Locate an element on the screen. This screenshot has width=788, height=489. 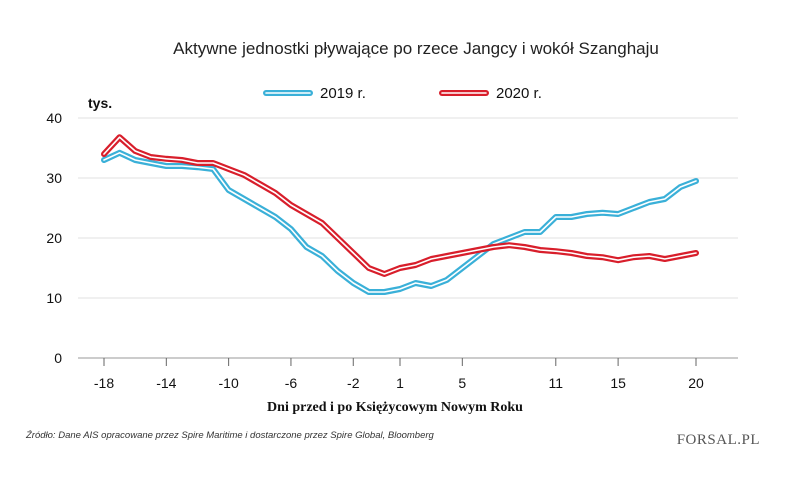
y-axis-ticks: 0 10 20 30 40 is located at coordinates (54, 238).